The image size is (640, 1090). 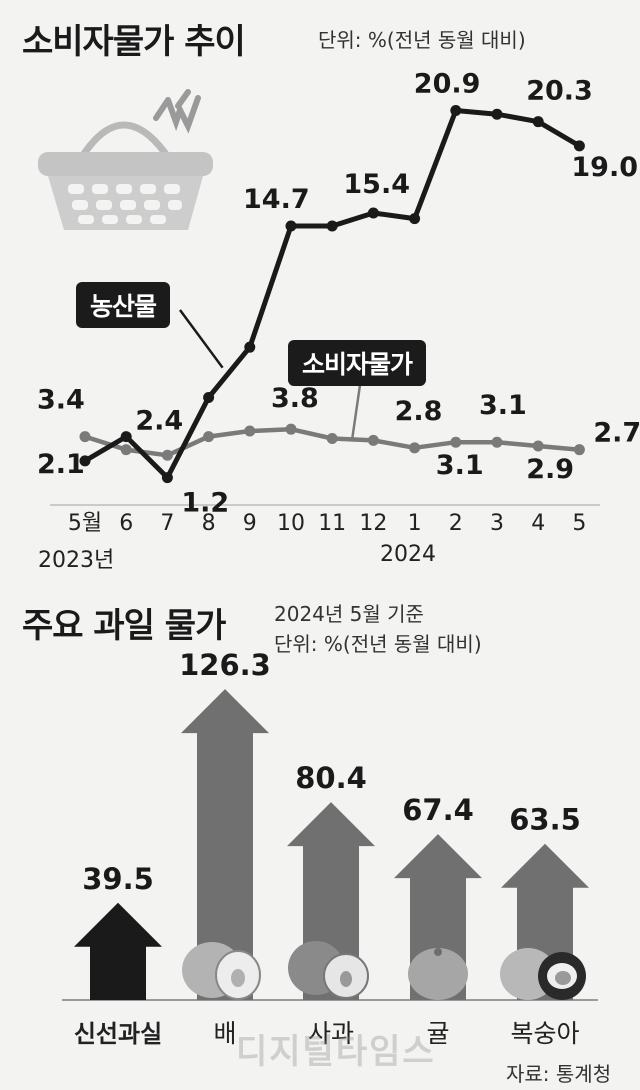 What do you see at coordinates (205, 503) in the screenshot?
I see `data-label: 1.2` at bounding box center [205, 503].